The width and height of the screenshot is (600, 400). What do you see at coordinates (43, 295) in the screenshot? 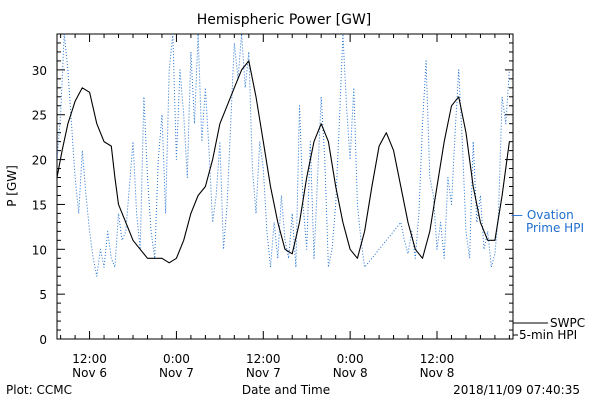
I see `y-tick-label: 5` at bounding box center [43, 295].